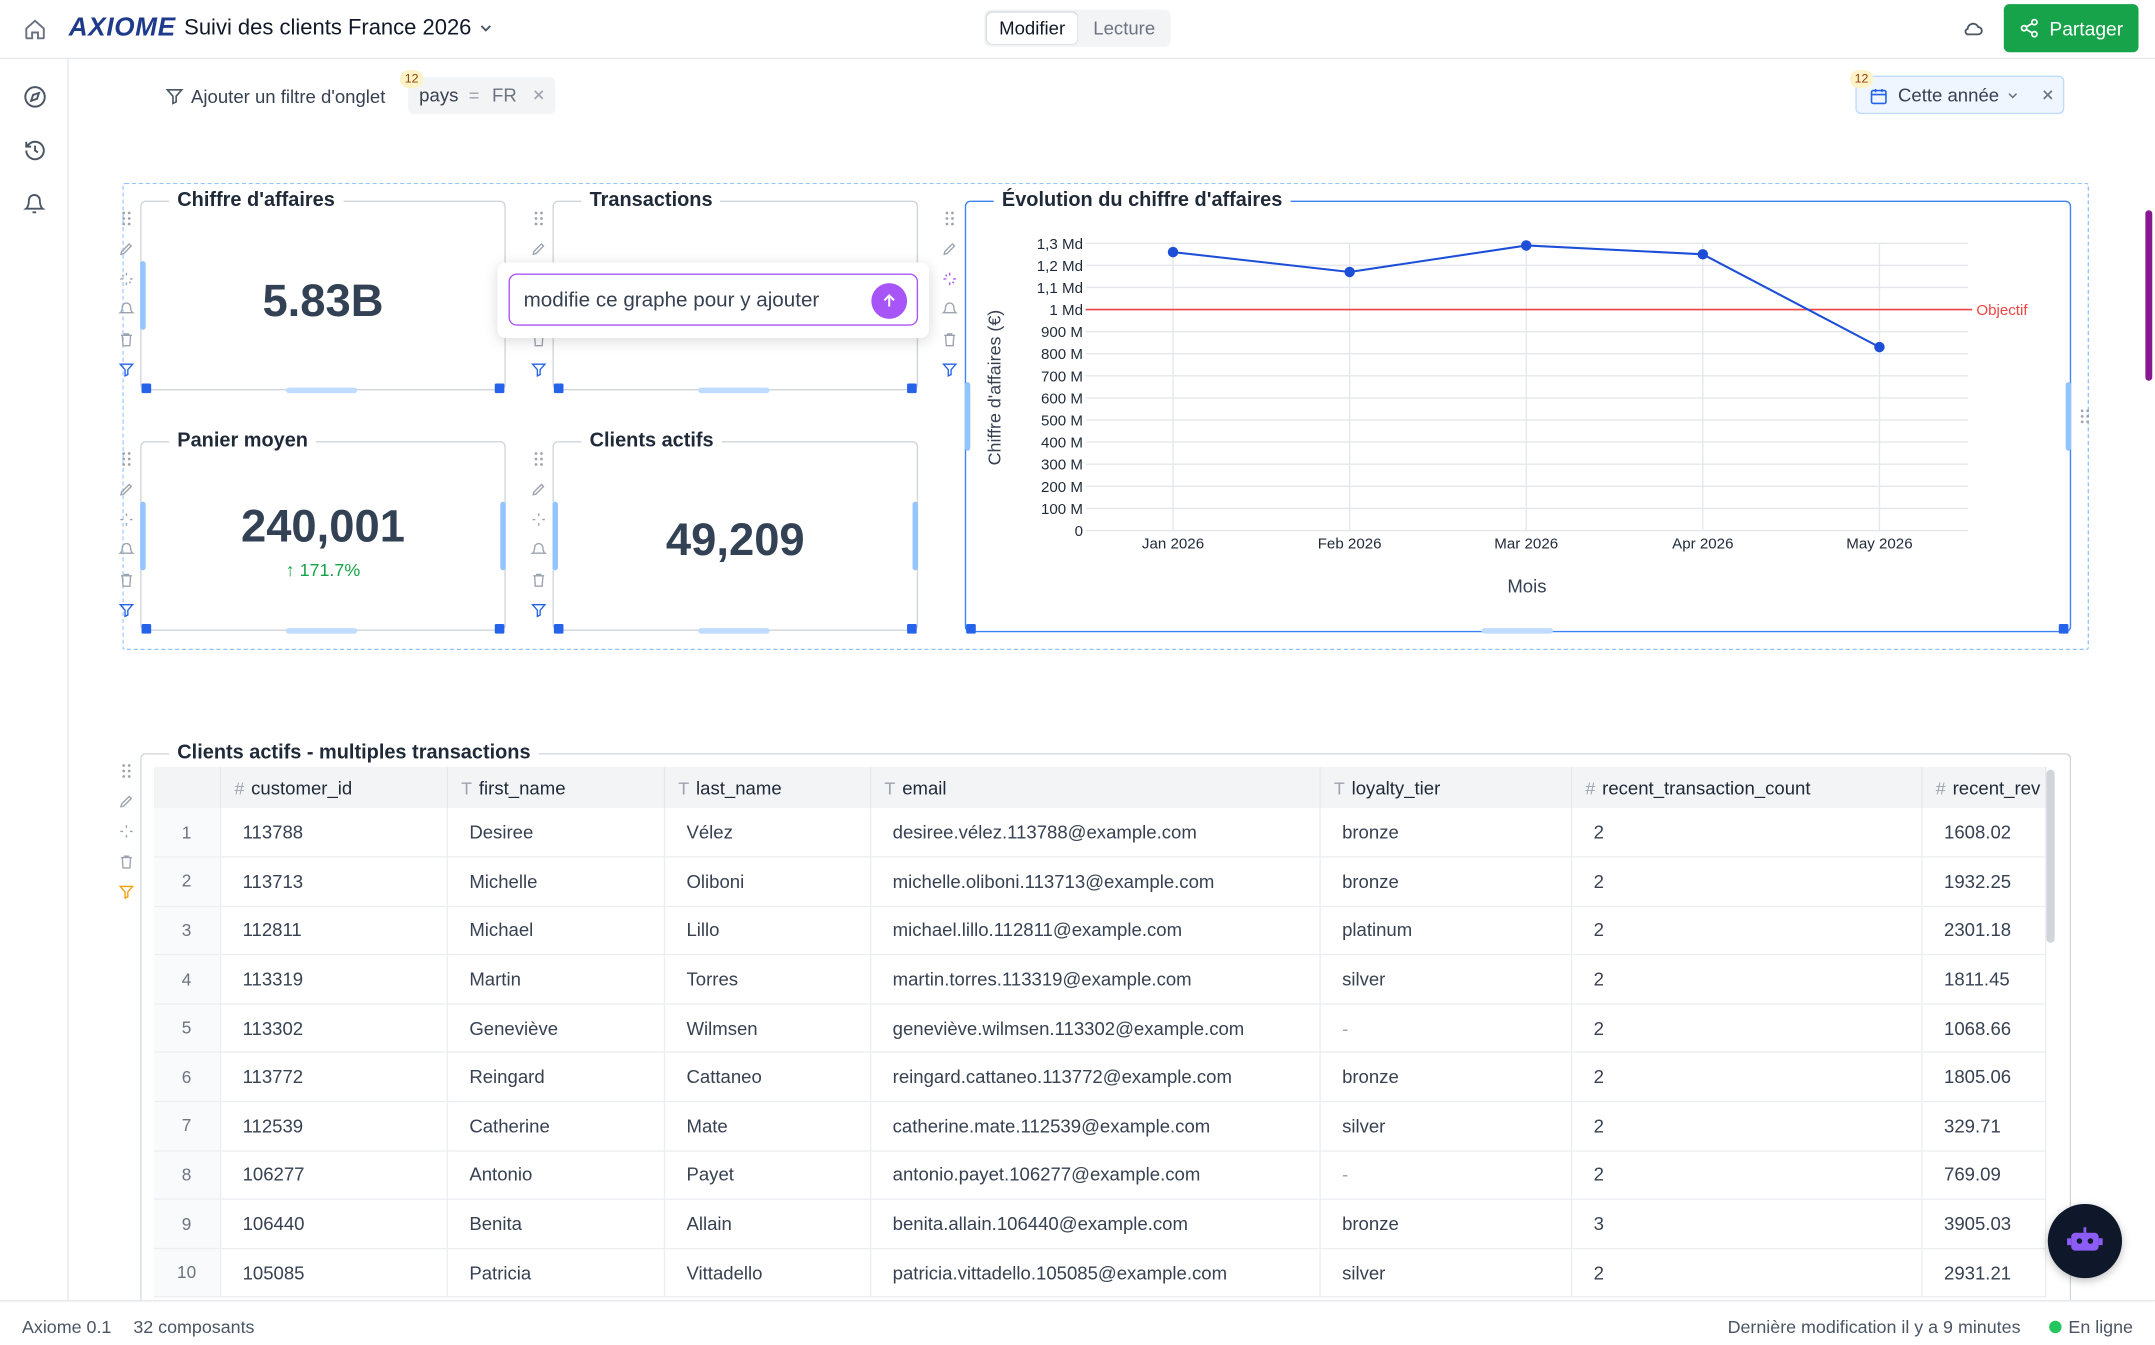 Image resolution: width=2155 pixels, height=1345 pixels. I want to click on table-cell: 769.09, so click(1983, 1175).